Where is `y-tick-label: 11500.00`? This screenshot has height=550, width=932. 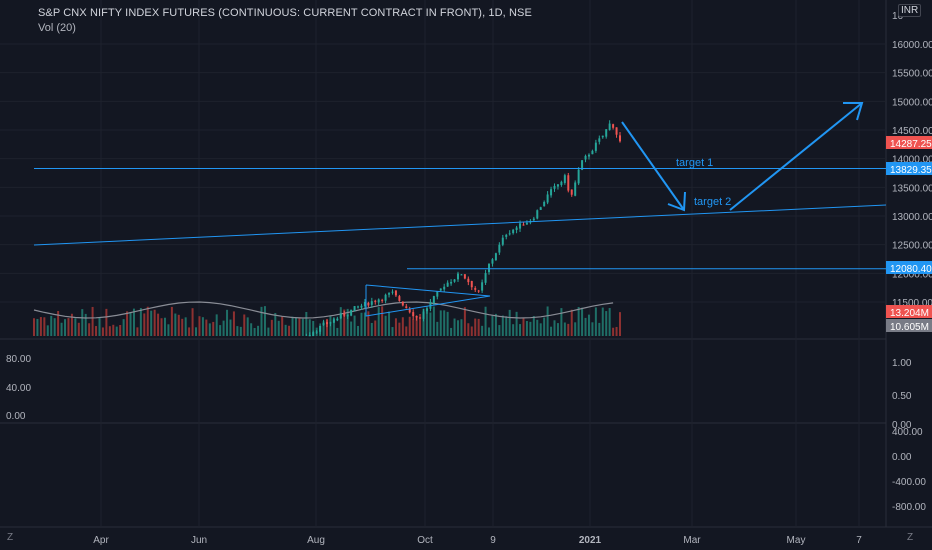
y-tick-label: 11500.00 is located at coordinates (912, 303).